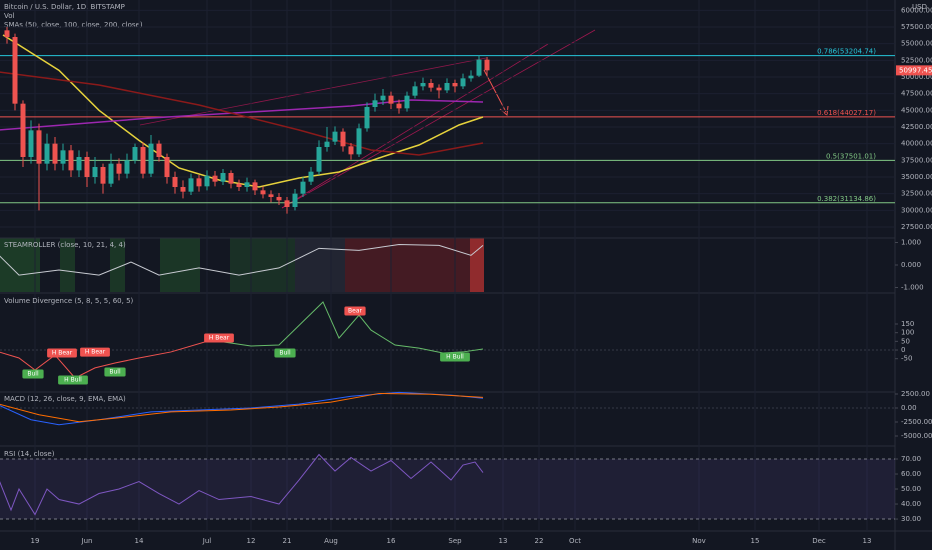 This screenshot has height=550, width=932. Describe the element at coordinates (575, 541) in the screenshot. I see `x-tick-label: Oct` at that location.